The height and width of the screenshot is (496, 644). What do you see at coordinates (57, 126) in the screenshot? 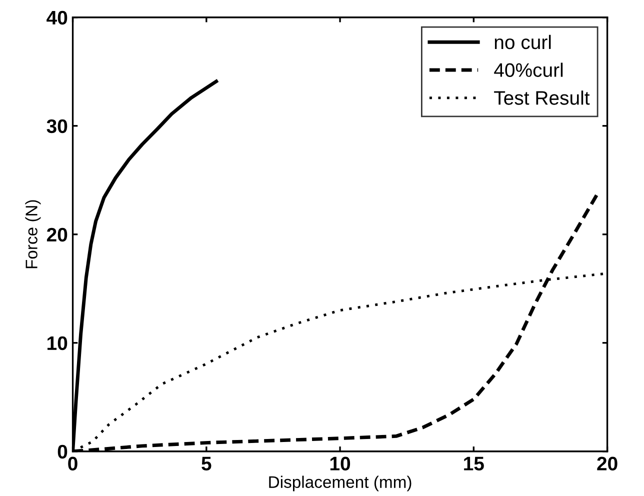
I see `y-tick-label: 30` at bounding box center [57, 126].